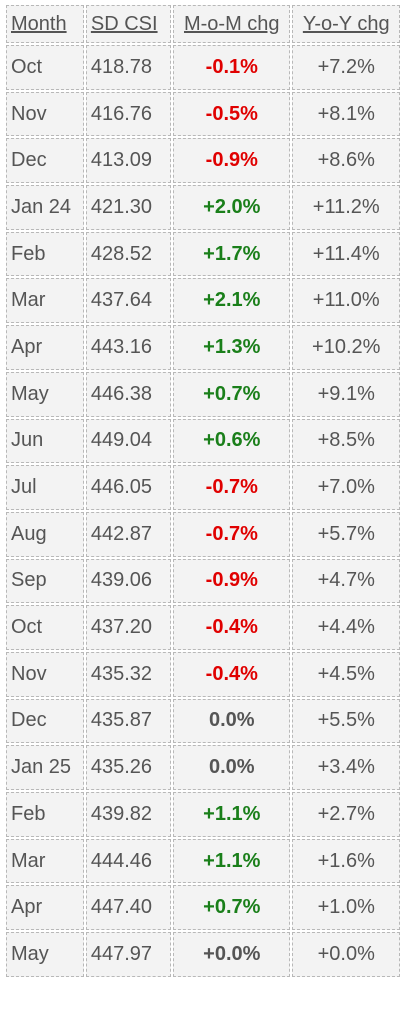 The width and height of the screenshot is (405, 1024). What do you see at coordinates (128, 161) in the screenshot?
I see `table-cell: 413.09` at bounding box center [128, 161].